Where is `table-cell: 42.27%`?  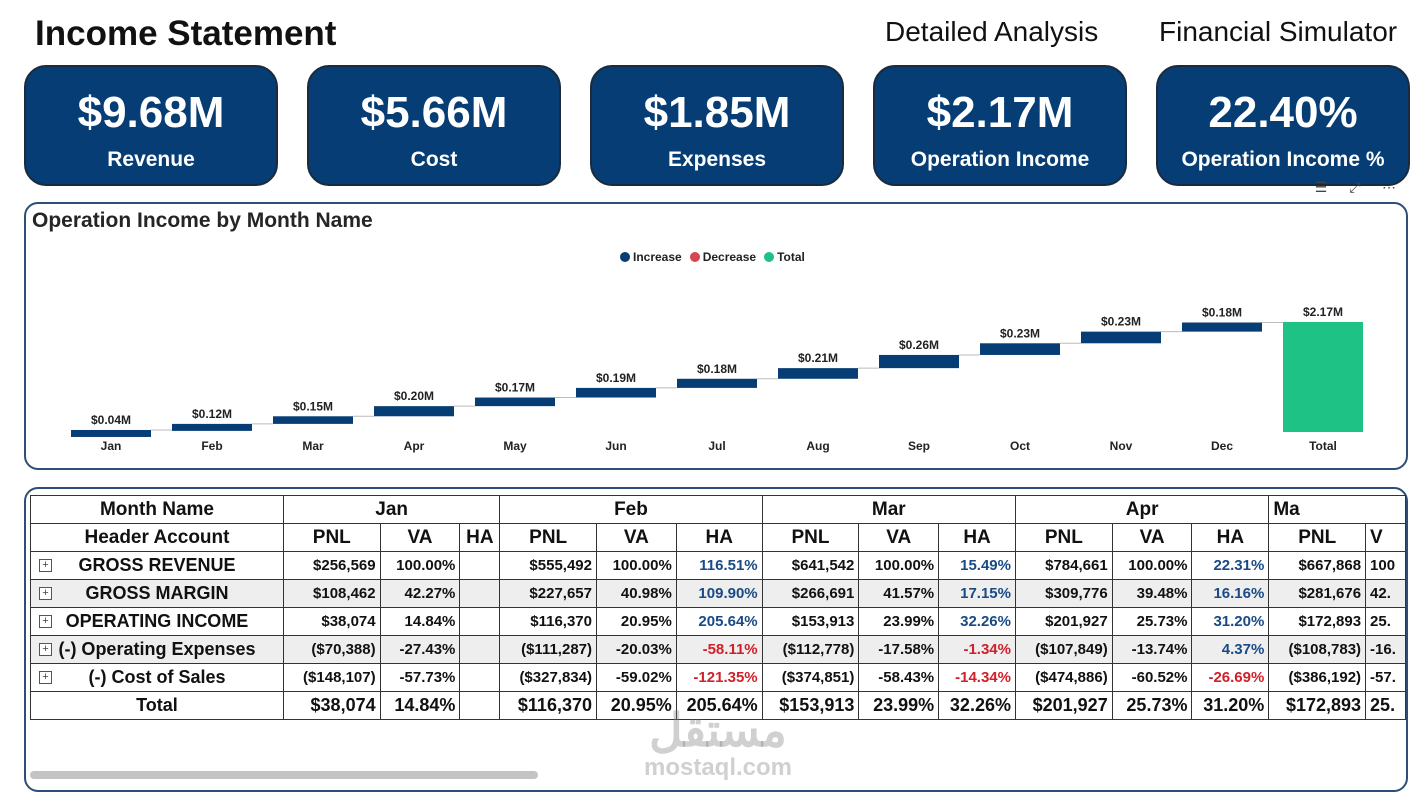 table-cell: 42.27% is located at coordinates (420, 593).